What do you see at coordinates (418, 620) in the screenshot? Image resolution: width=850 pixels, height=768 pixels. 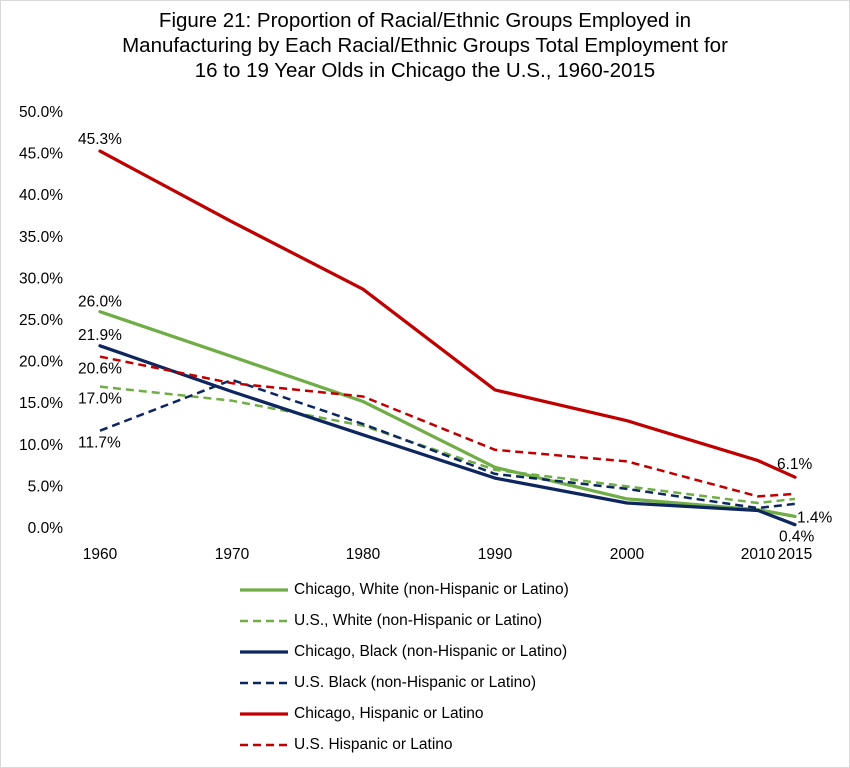 I see `legend-label: U.S., White (non-Hispanic or Latino)` at bounding box center [418, 620].